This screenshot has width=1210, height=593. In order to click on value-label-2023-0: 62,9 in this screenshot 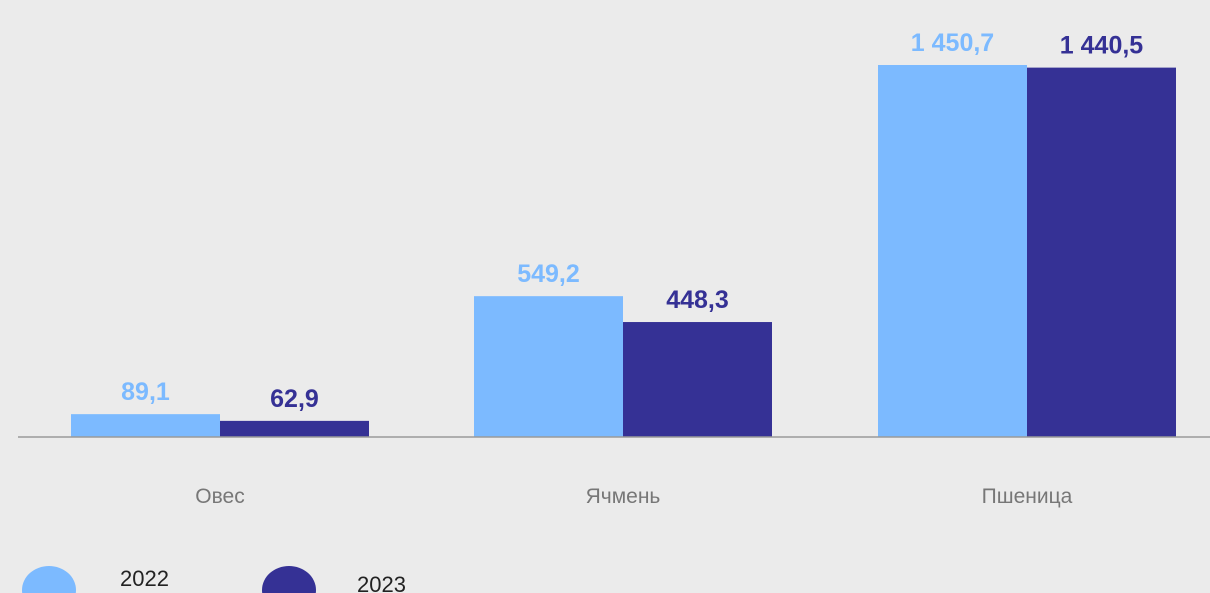, I will do `click(294, 399)`.